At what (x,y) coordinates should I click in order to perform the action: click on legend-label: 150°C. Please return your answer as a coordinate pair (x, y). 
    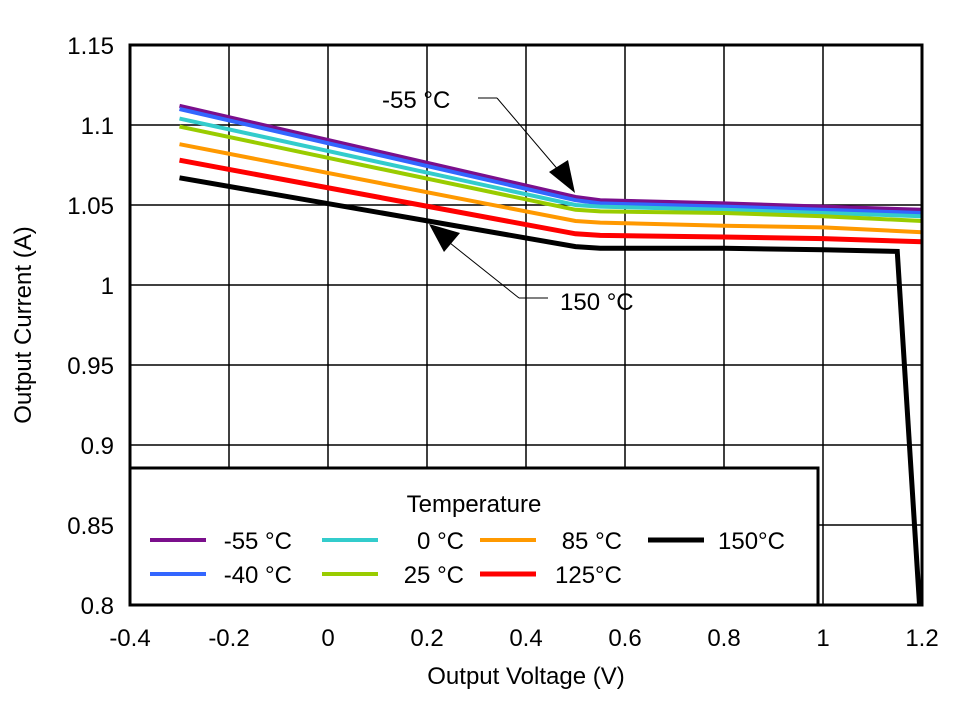
    Looking at the image, I should click on (751, 541).